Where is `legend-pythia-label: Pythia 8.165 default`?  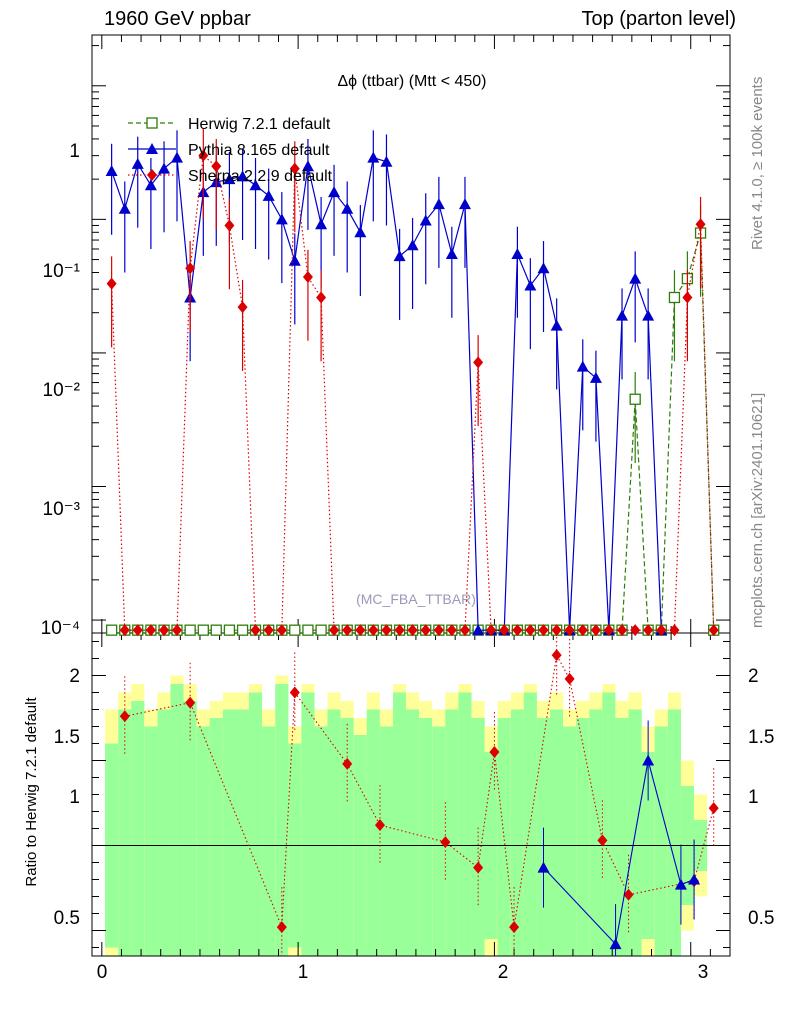
legend-pythia-label: Pythia 8.165 default is located at coordinates (259, 150).